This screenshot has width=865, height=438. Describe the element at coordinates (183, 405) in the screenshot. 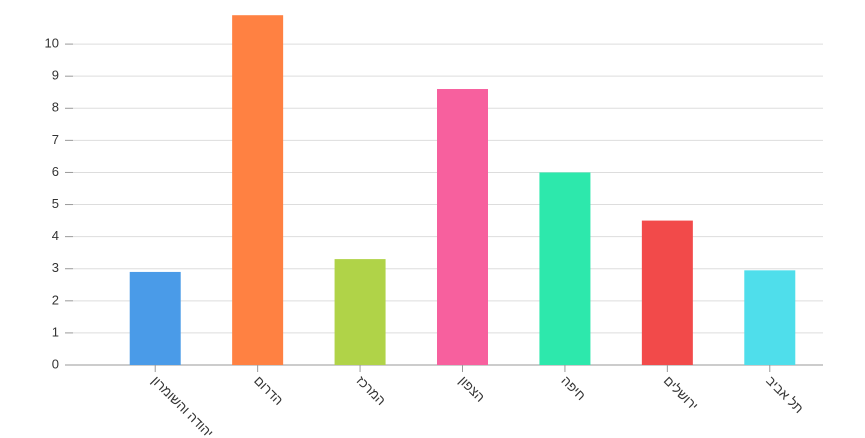

I see `x-tick-label: יהודה והשומרון` at that location.